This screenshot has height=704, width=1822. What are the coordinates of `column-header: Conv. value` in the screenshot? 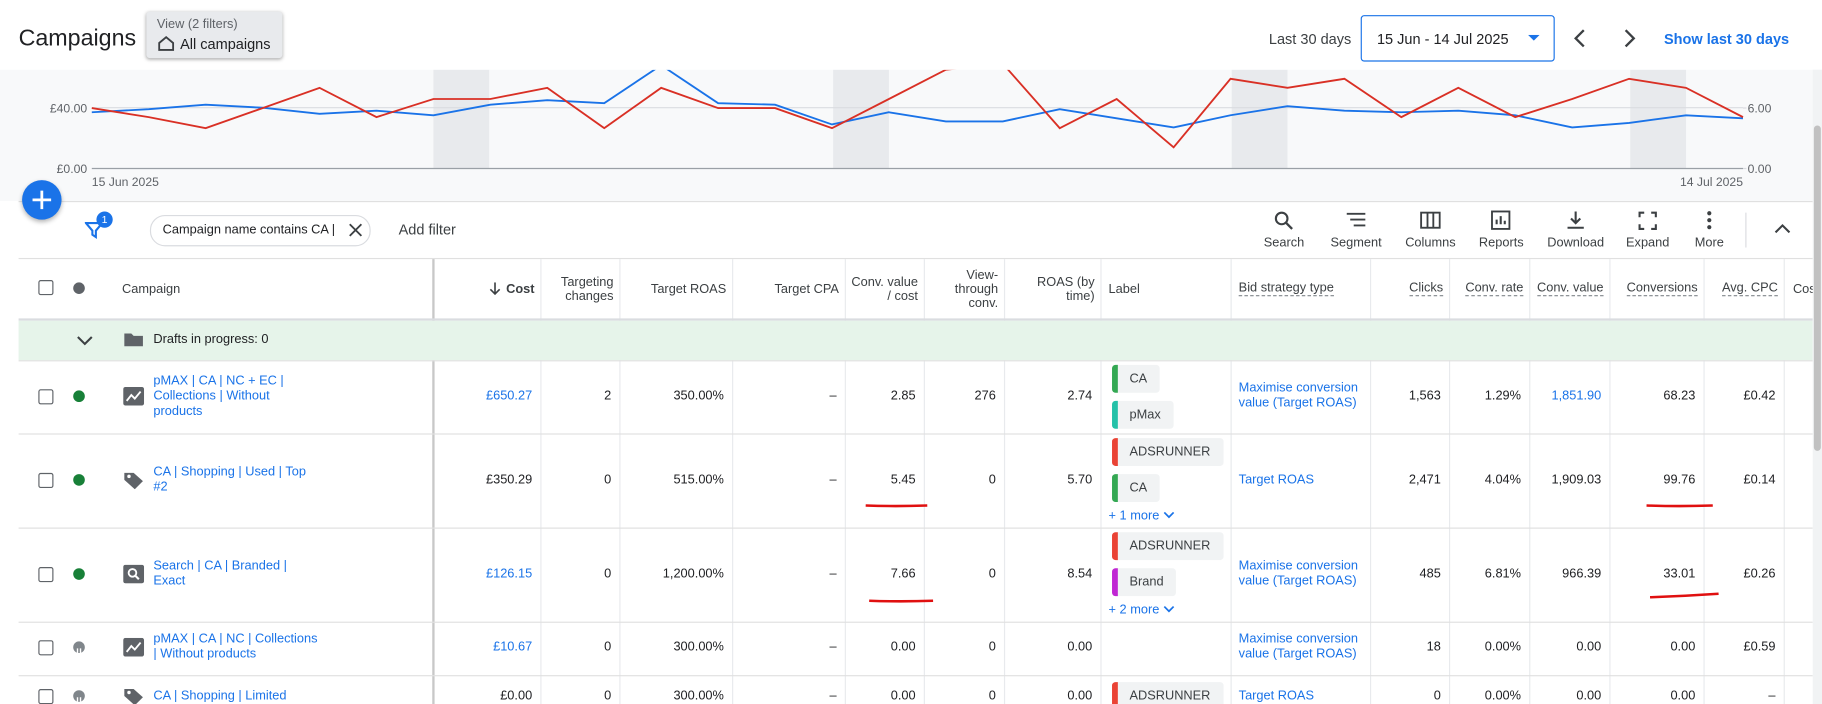 It's located at (1569, 288).